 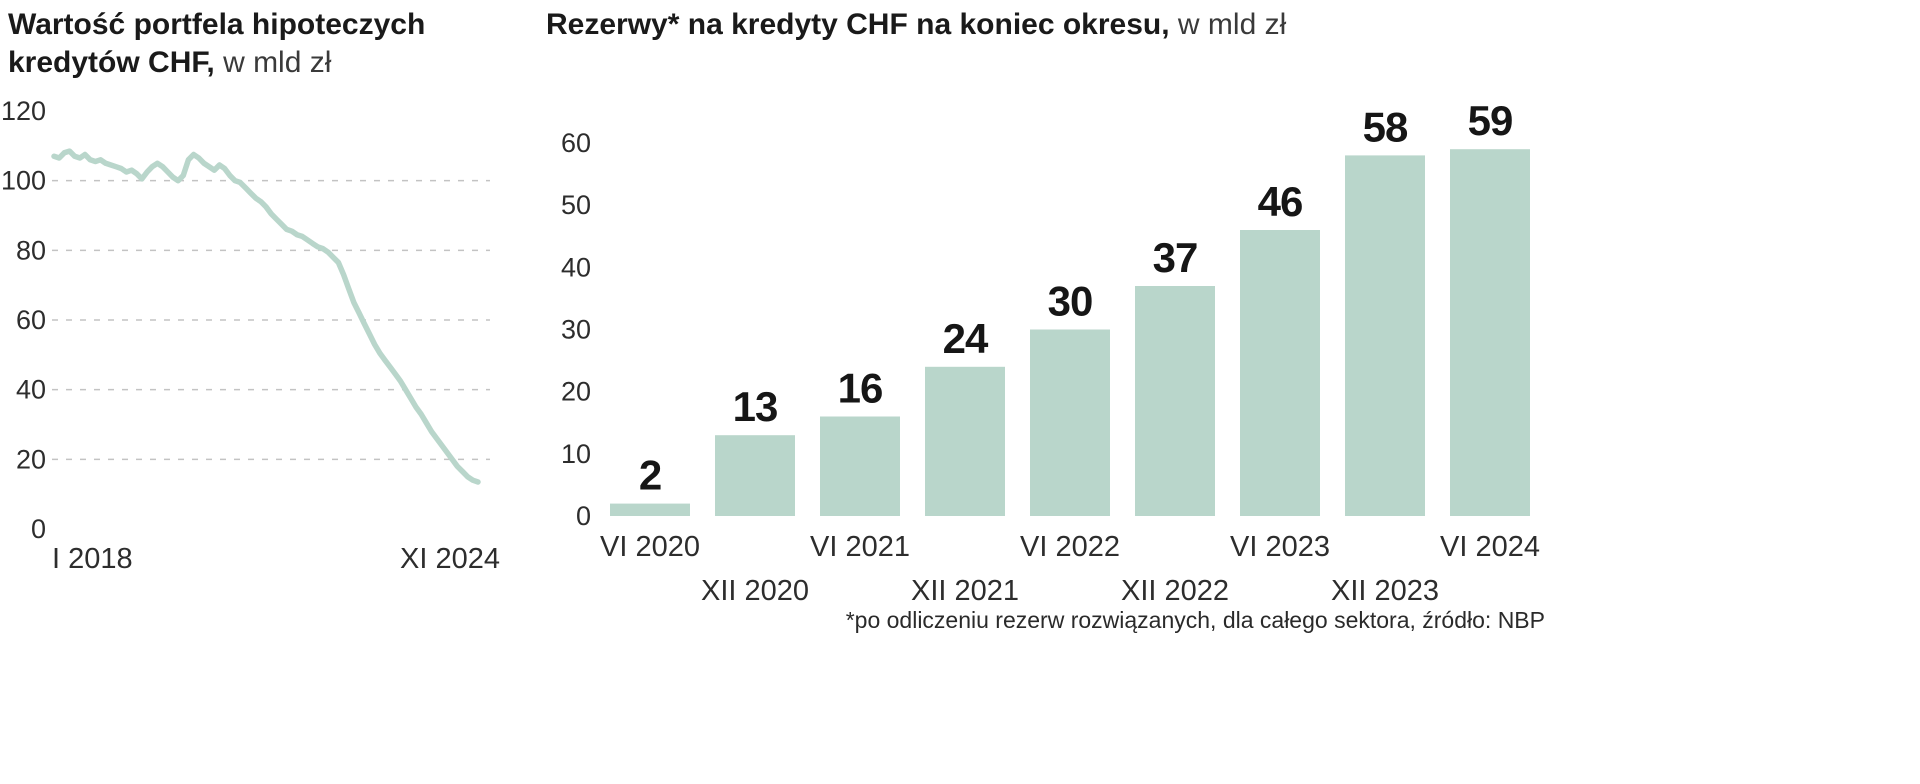 I want to click on svg-text: 16, so click(x=860, y=388).